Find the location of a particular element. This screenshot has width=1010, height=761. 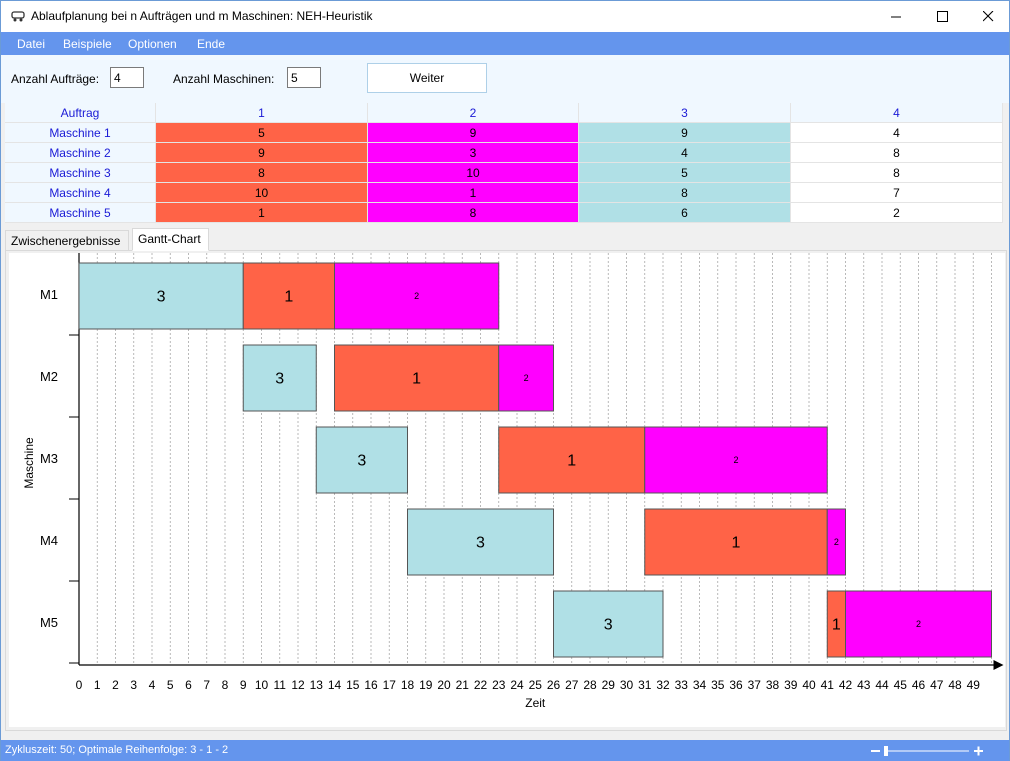

gantt-bar-m4-job3 is located at coordinates (480, 542).